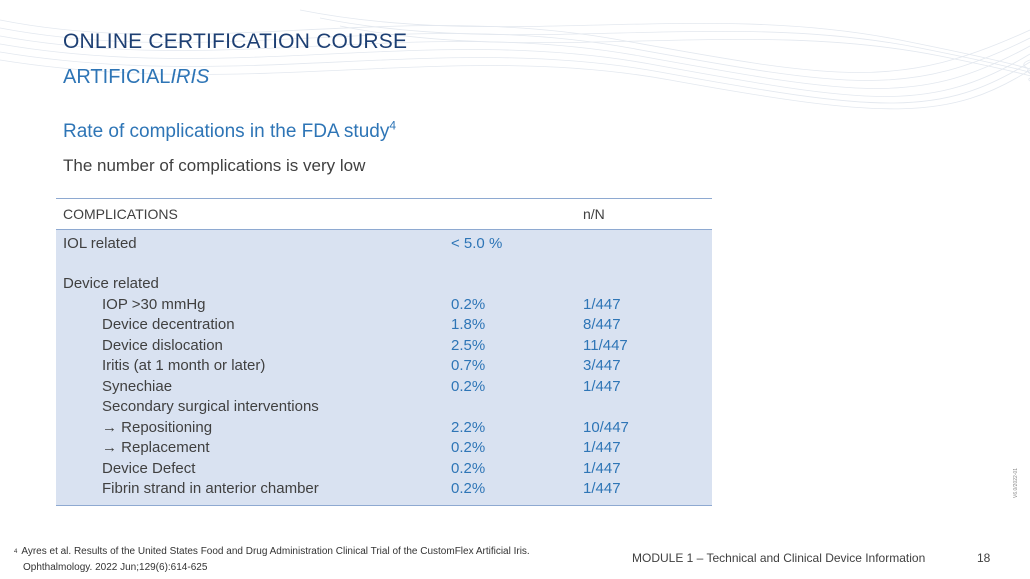  I want to click on section-title: Rate of complications in the FDA study4, so click(230, 130).